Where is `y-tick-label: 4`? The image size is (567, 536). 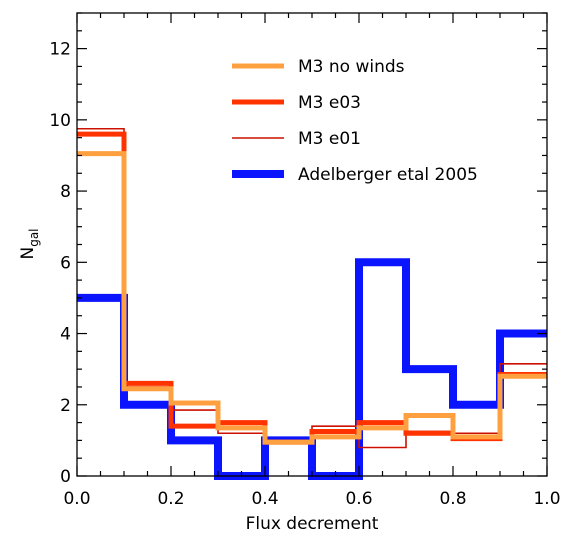 y-tick-label: 4 is located at coordinates (65, 335).